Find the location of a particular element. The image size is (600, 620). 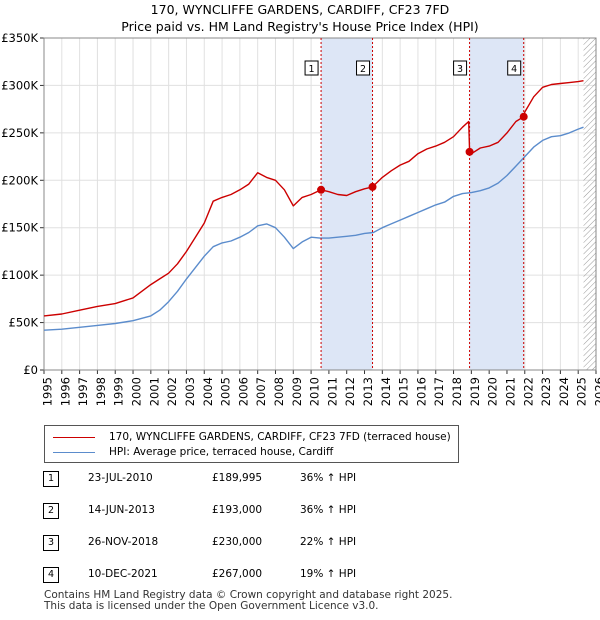

sale-row: 1 23-JUL-2010 £189,995 36% ↑ HPI is located at coordinates (300, 479).